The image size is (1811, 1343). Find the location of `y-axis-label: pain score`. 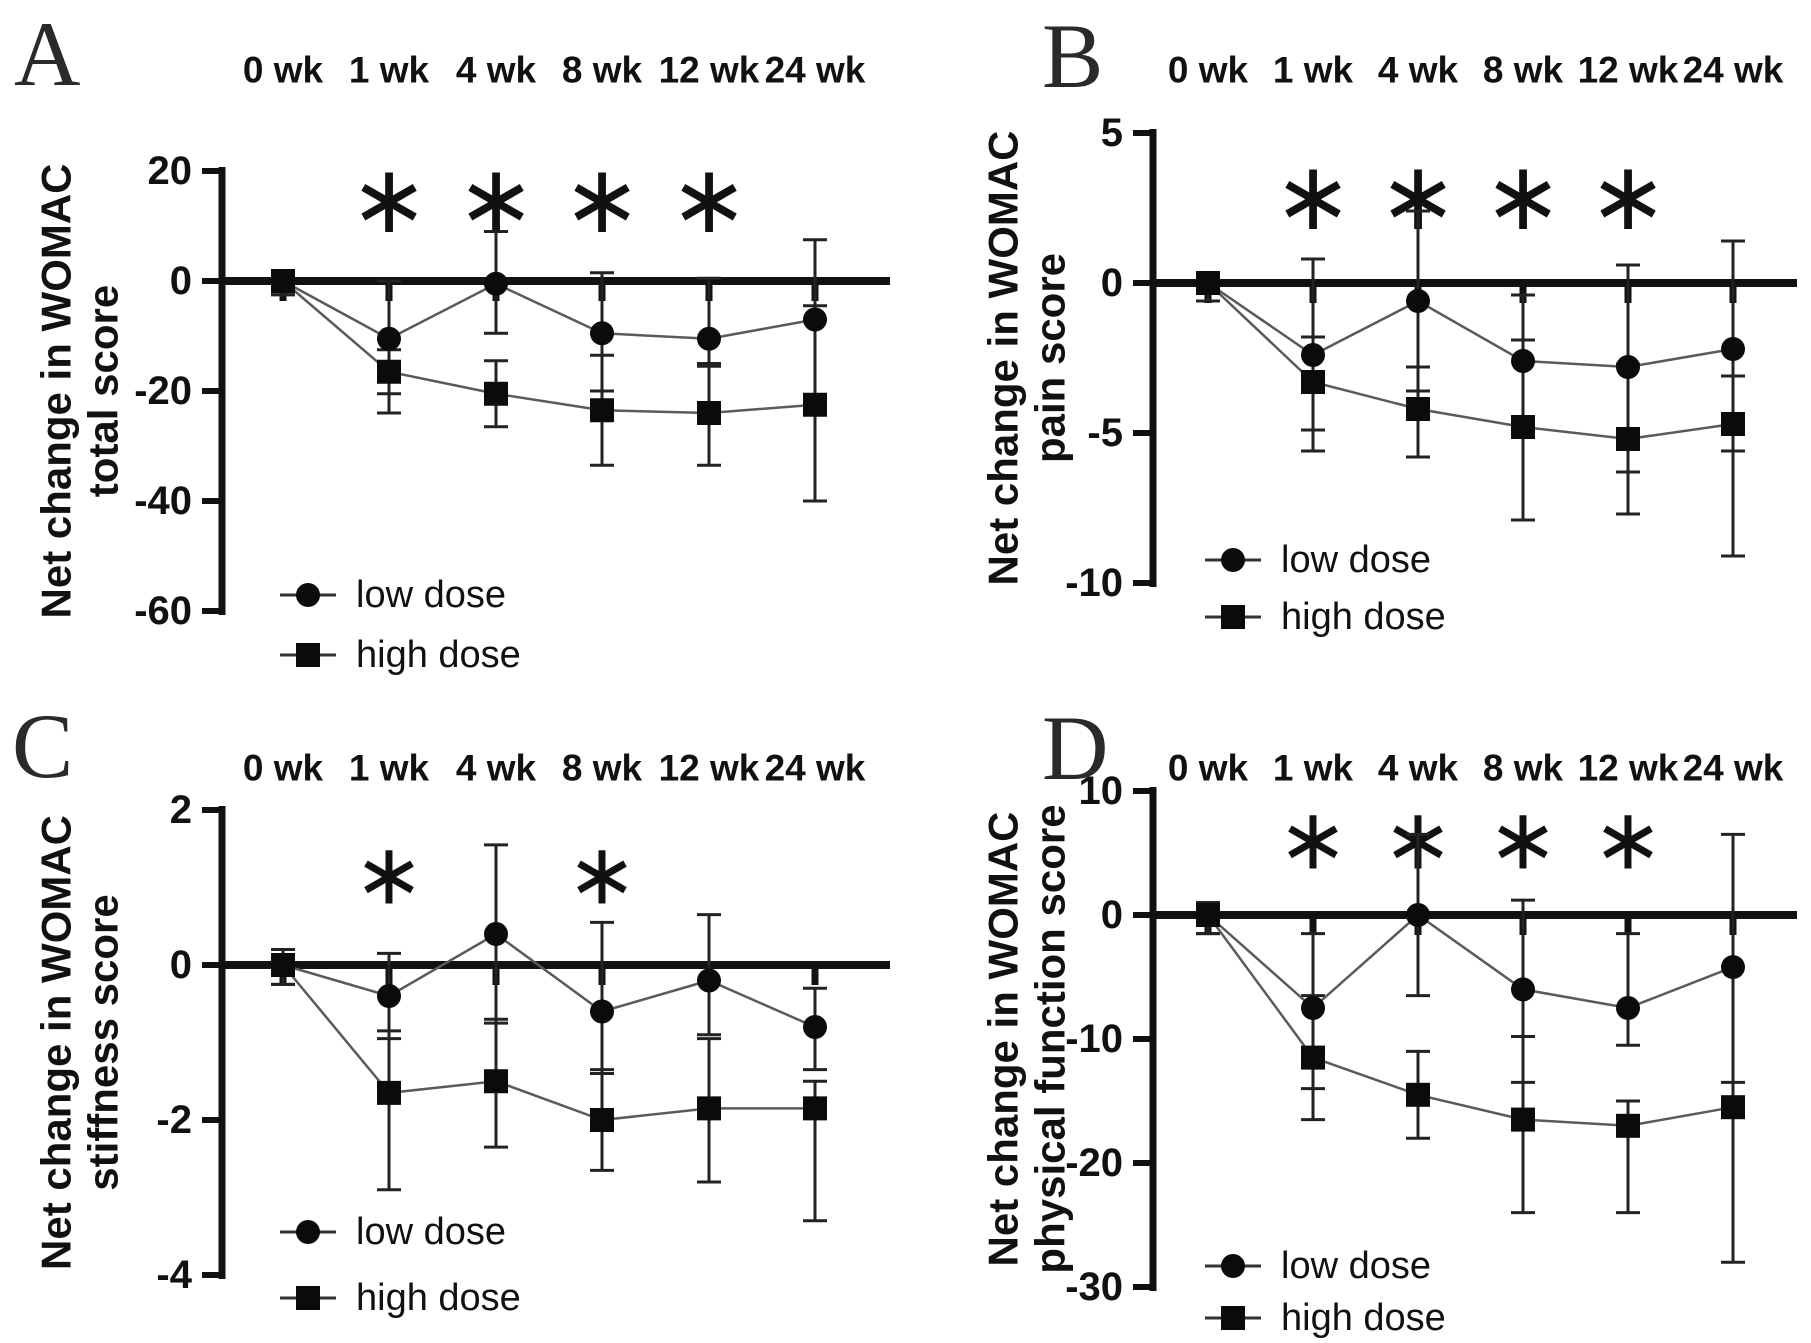

y-axis-label: pain score is located at coordinates (1050, 358).